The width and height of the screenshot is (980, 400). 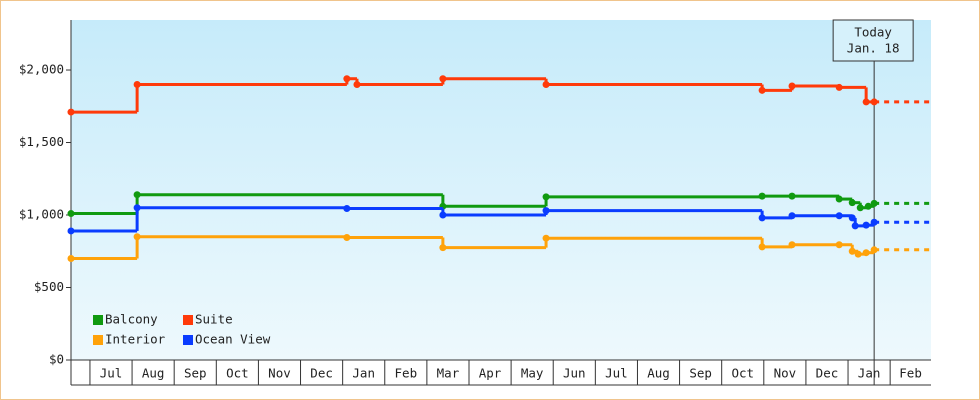 I want to click on y-tick-label: $2,000, so click(x=41, y=69).